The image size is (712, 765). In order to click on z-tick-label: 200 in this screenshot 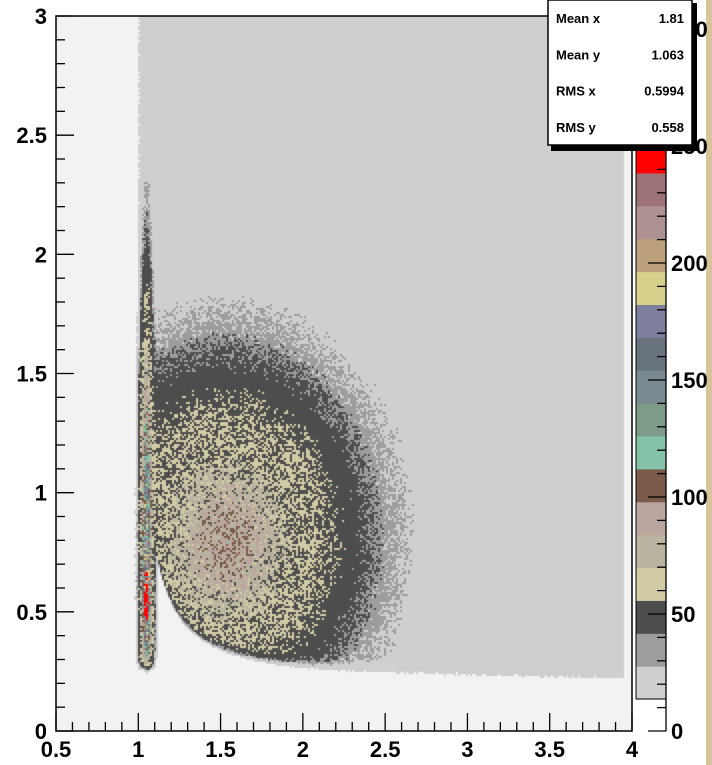, I will do `click(689, 263)`.